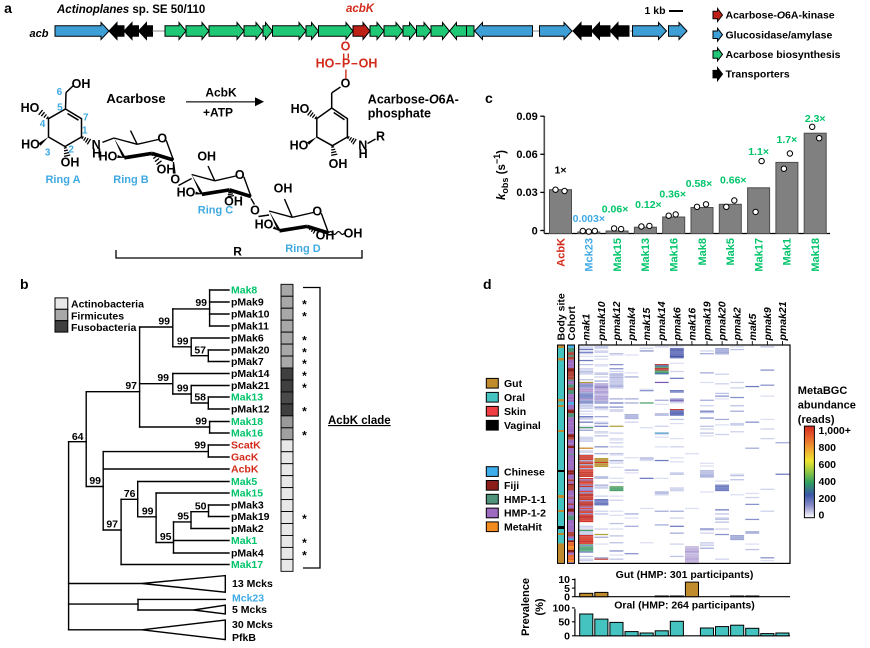 Image resolution: width=870 pixels, height=648 pixels. Describe the element at coordinates (758, 75) in the screenshot. I see `svg-text: Transporters` at that location.